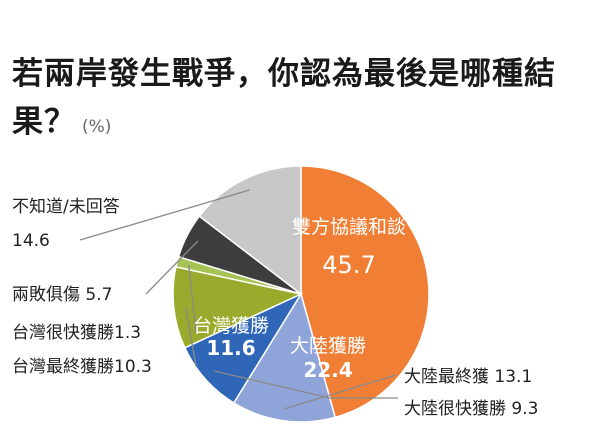 The width and height of the screenshot is (600, 442). What do you see at coordinates (230, 348) in the screenshot?
I see `group-label-value-1: 11.6` at bounding box center [230, 348].